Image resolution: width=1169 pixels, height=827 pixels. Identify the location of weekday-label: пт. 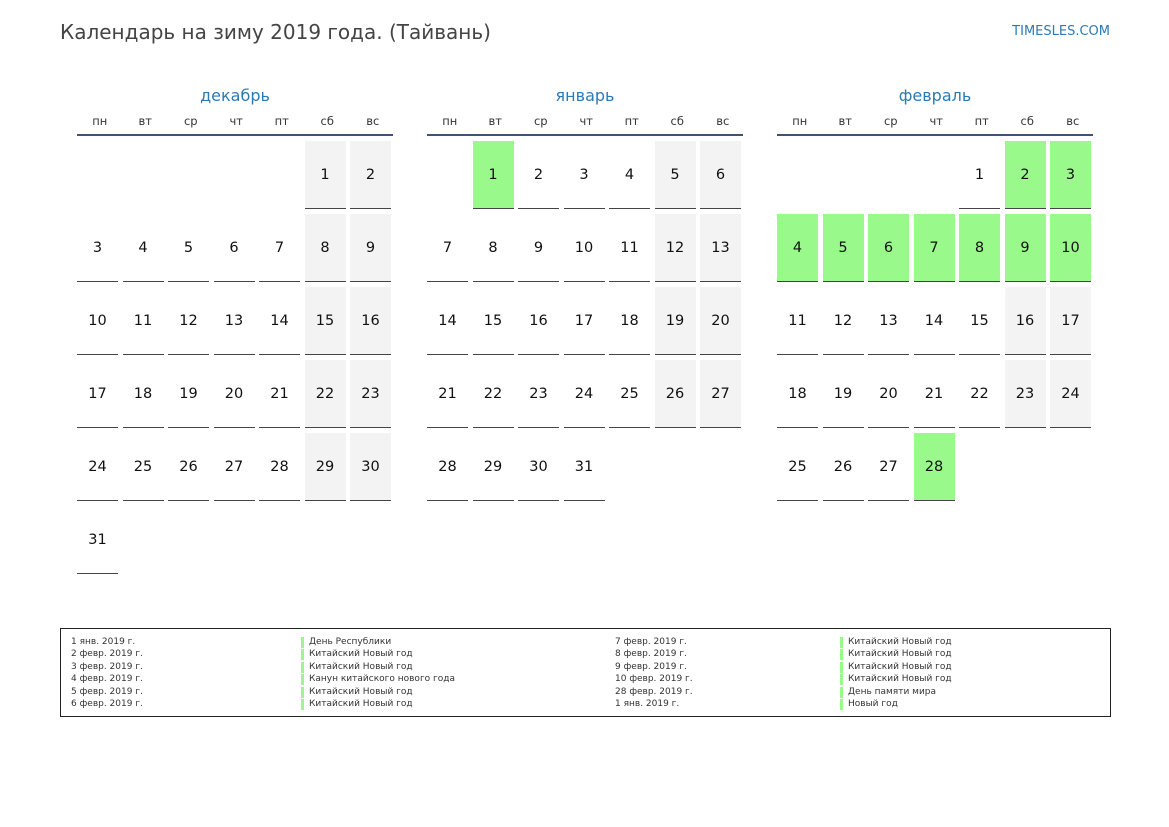
(281, 121).